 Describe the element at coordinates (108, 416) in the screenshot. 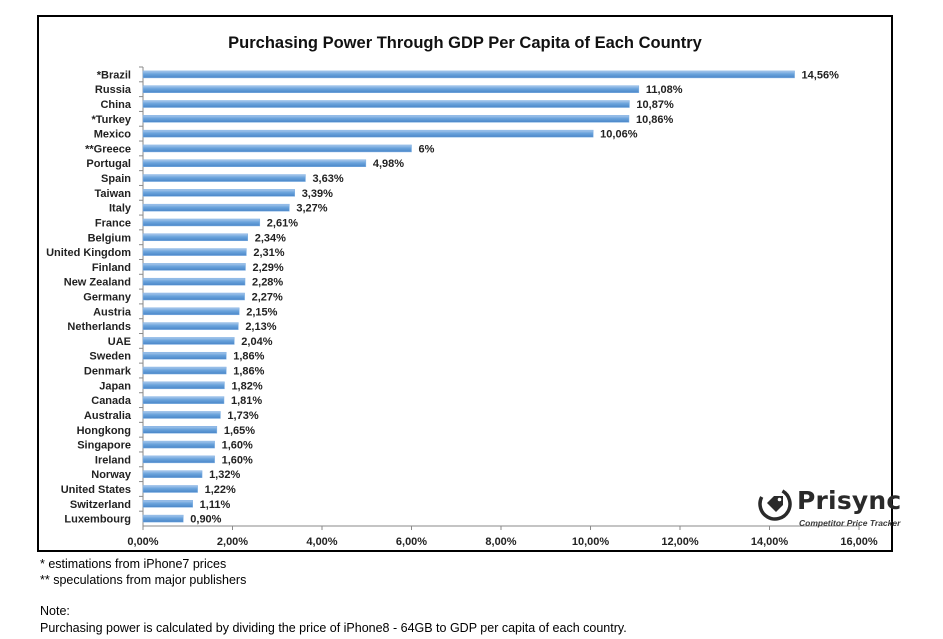

I see `category-label: Australia` at that location.